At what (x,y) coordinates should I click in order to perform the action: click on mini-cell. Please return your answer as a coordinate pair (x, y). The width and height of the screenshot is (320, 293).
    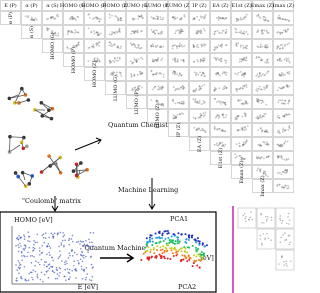
    Looking at the image, I should click on (285, 218).